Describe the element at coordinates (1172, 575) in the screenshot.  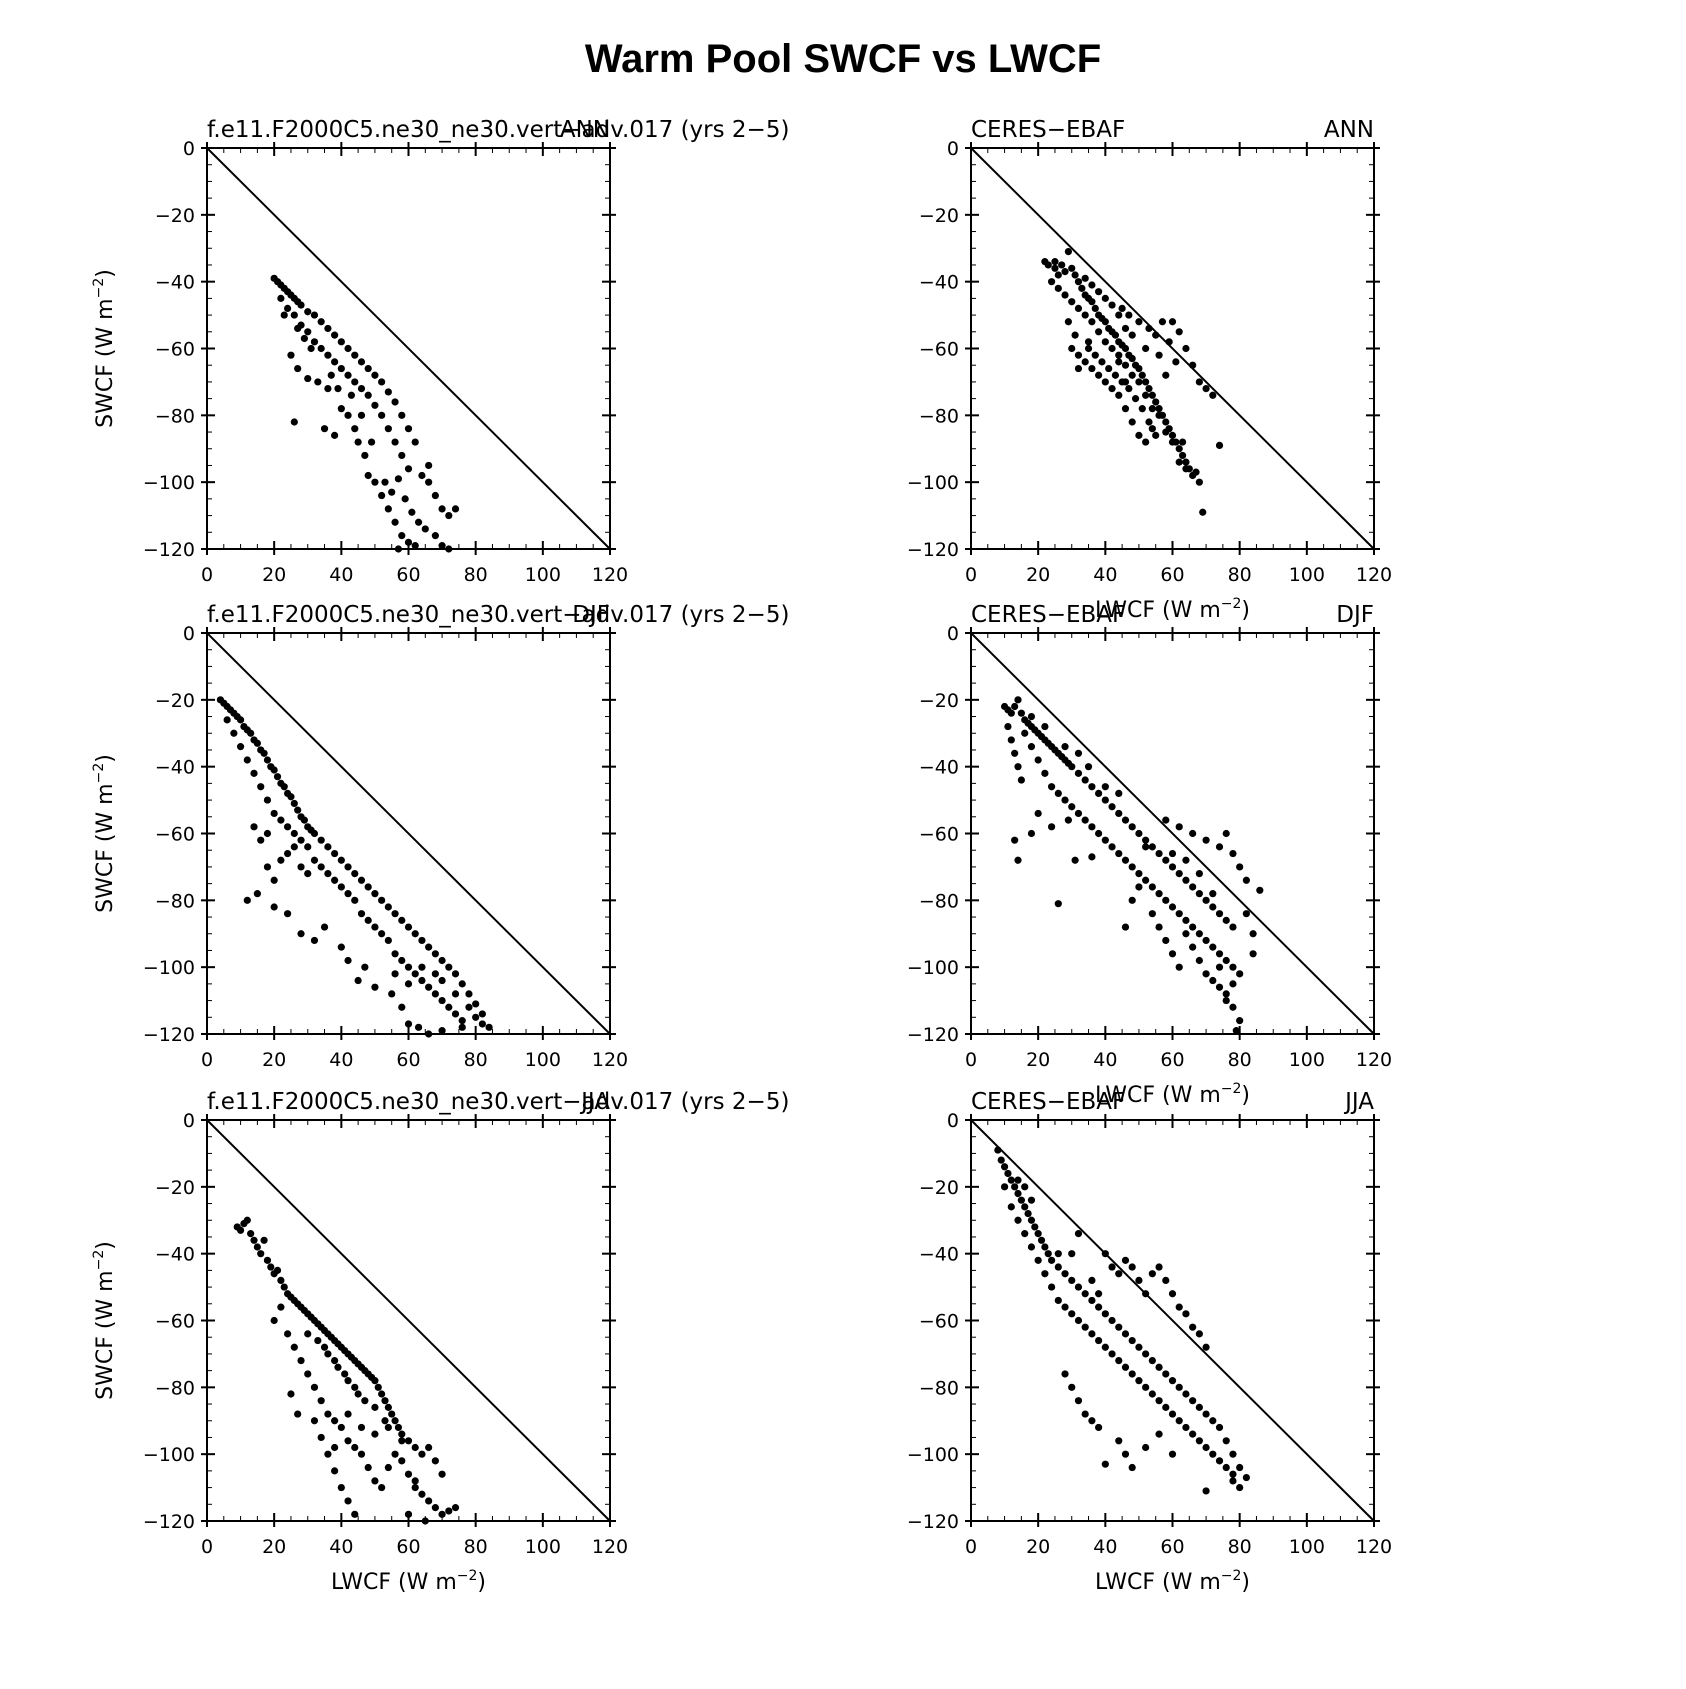
I see `x-tick-label: 60` at that location.